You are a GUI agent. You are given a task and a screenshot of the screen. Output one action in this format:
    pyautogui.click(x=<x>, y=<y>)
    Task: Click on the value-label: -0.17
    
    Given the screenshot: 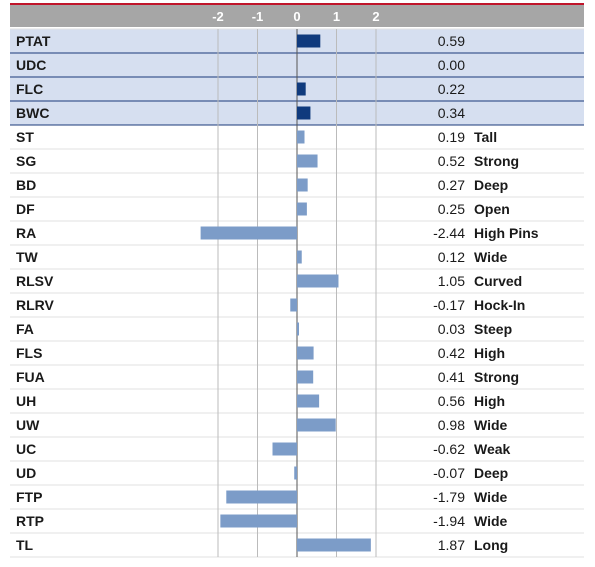 What is the action you would take?
    pyautogui.click(x=449, y=305)
    